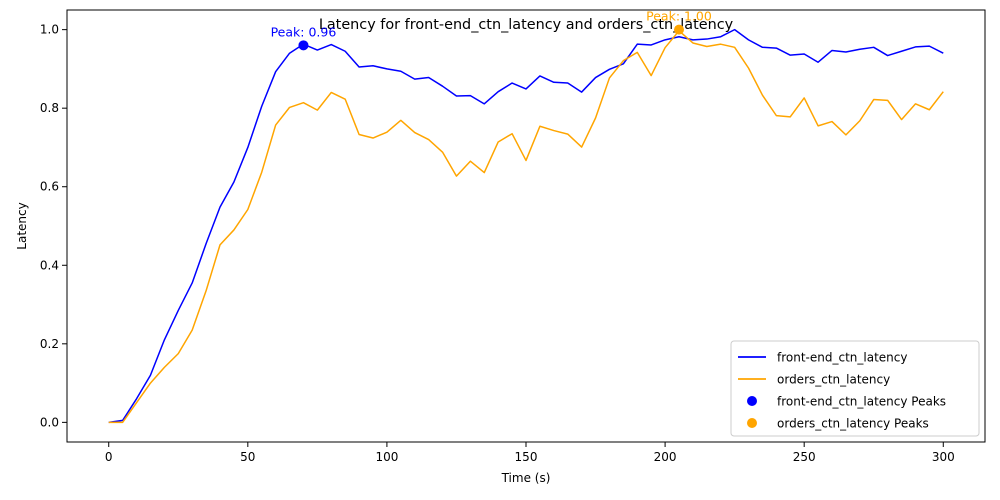 This screenshot has width=1000, height=500. Describe the element at coordinates (247, 457) in the screenshot. I see `x-tick-label-1: 50` at that location.